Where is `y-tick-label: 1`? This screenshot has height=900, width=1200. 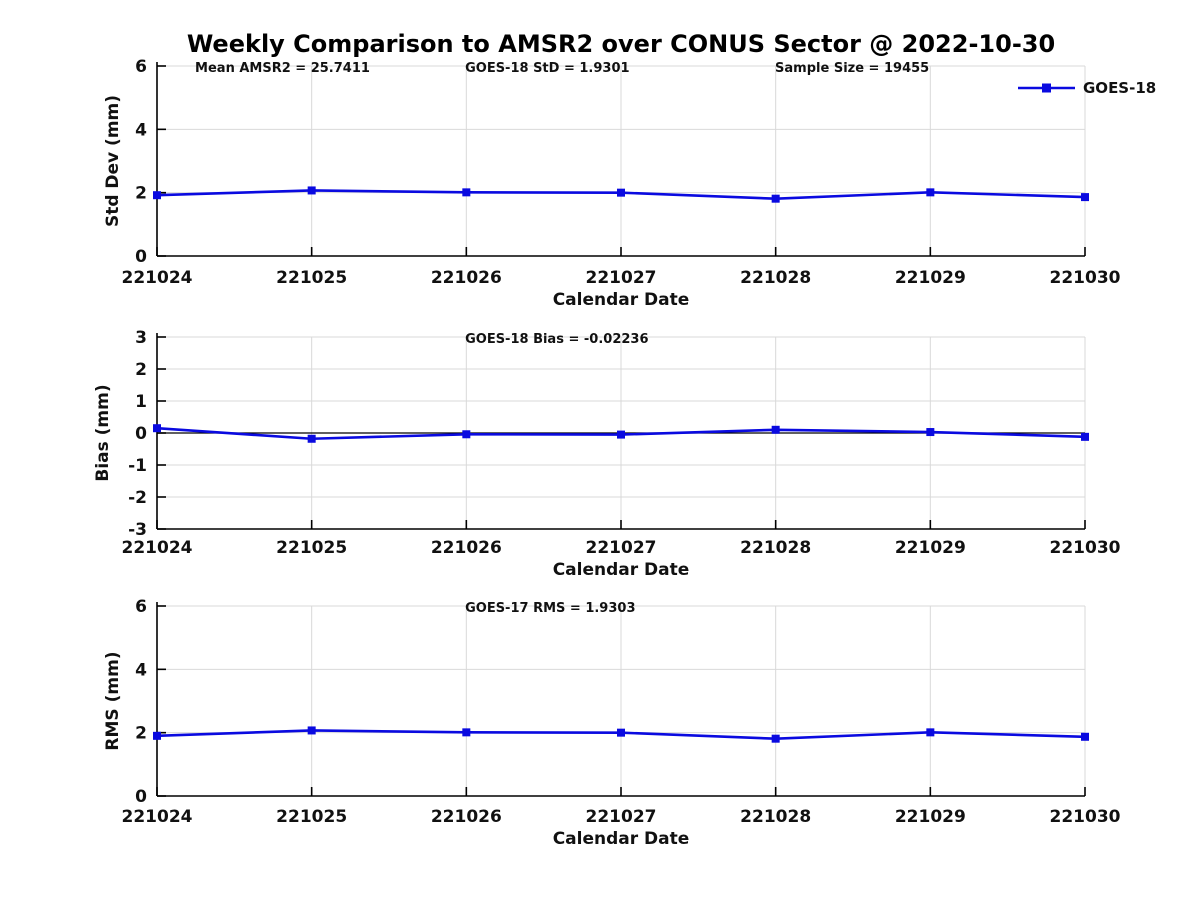 y-tick-label: 1 is located at coordinates (141, 402).